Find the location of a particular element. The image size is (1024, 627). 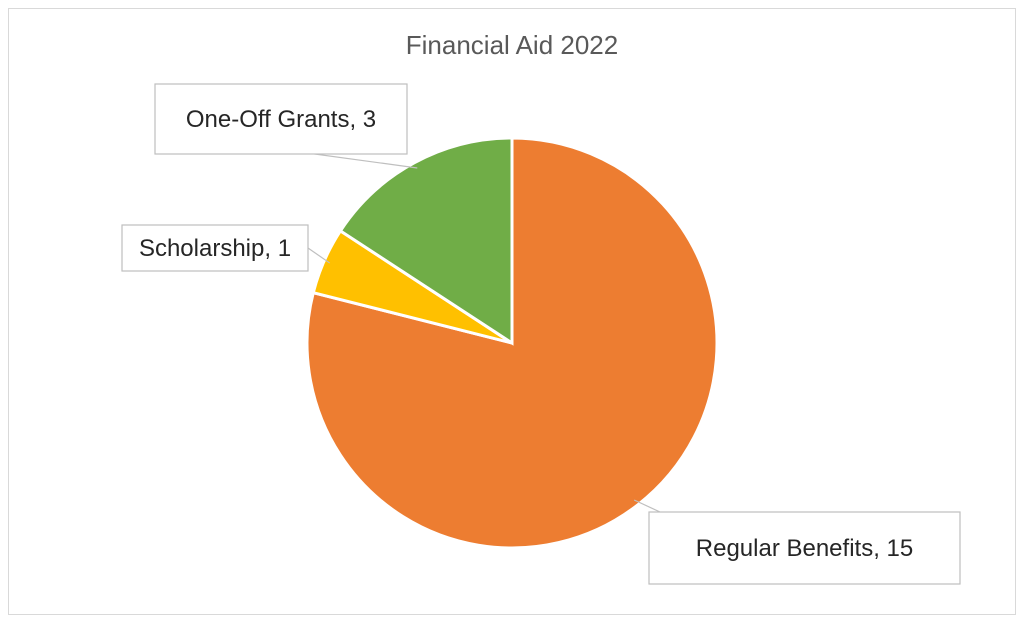

data-label-scholarship: Scholarship, 1 is located at coordinates (215, 248).